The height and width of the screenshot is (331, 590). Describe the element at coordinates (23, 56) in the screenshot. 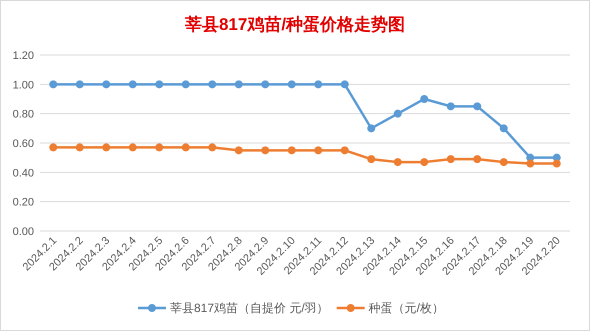

I see `y-tick-label: 1.20` at that location.